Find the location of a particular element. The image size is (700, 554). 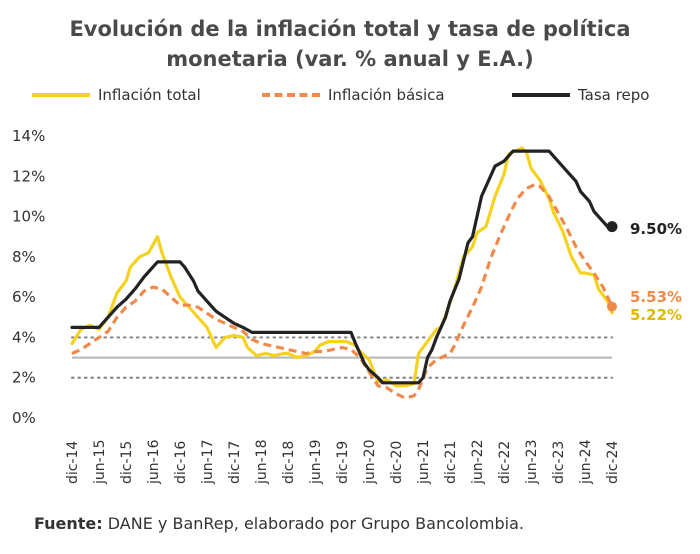

end-label-inflacion-total: 5.22% is located at coordinates (656, 315).